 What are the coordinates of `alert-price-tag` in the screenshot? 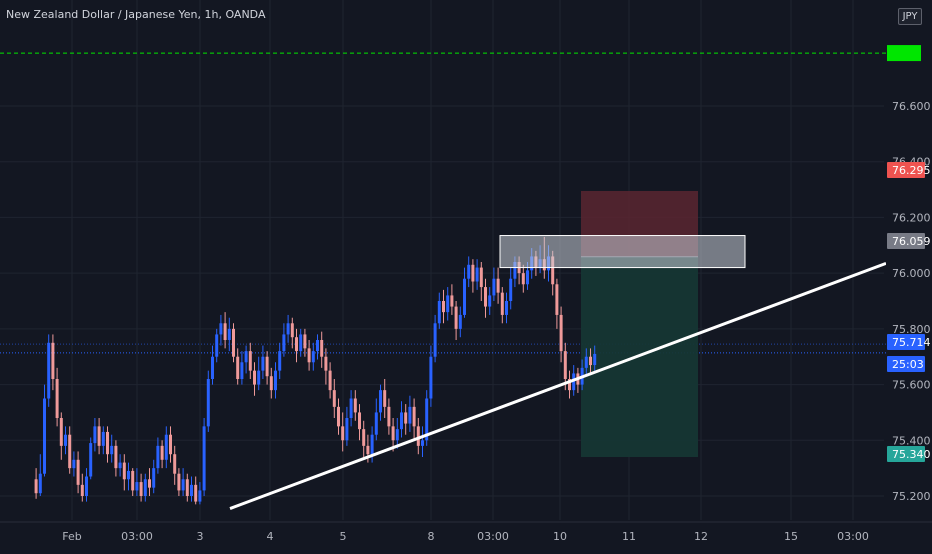 It's located at (904, 53).